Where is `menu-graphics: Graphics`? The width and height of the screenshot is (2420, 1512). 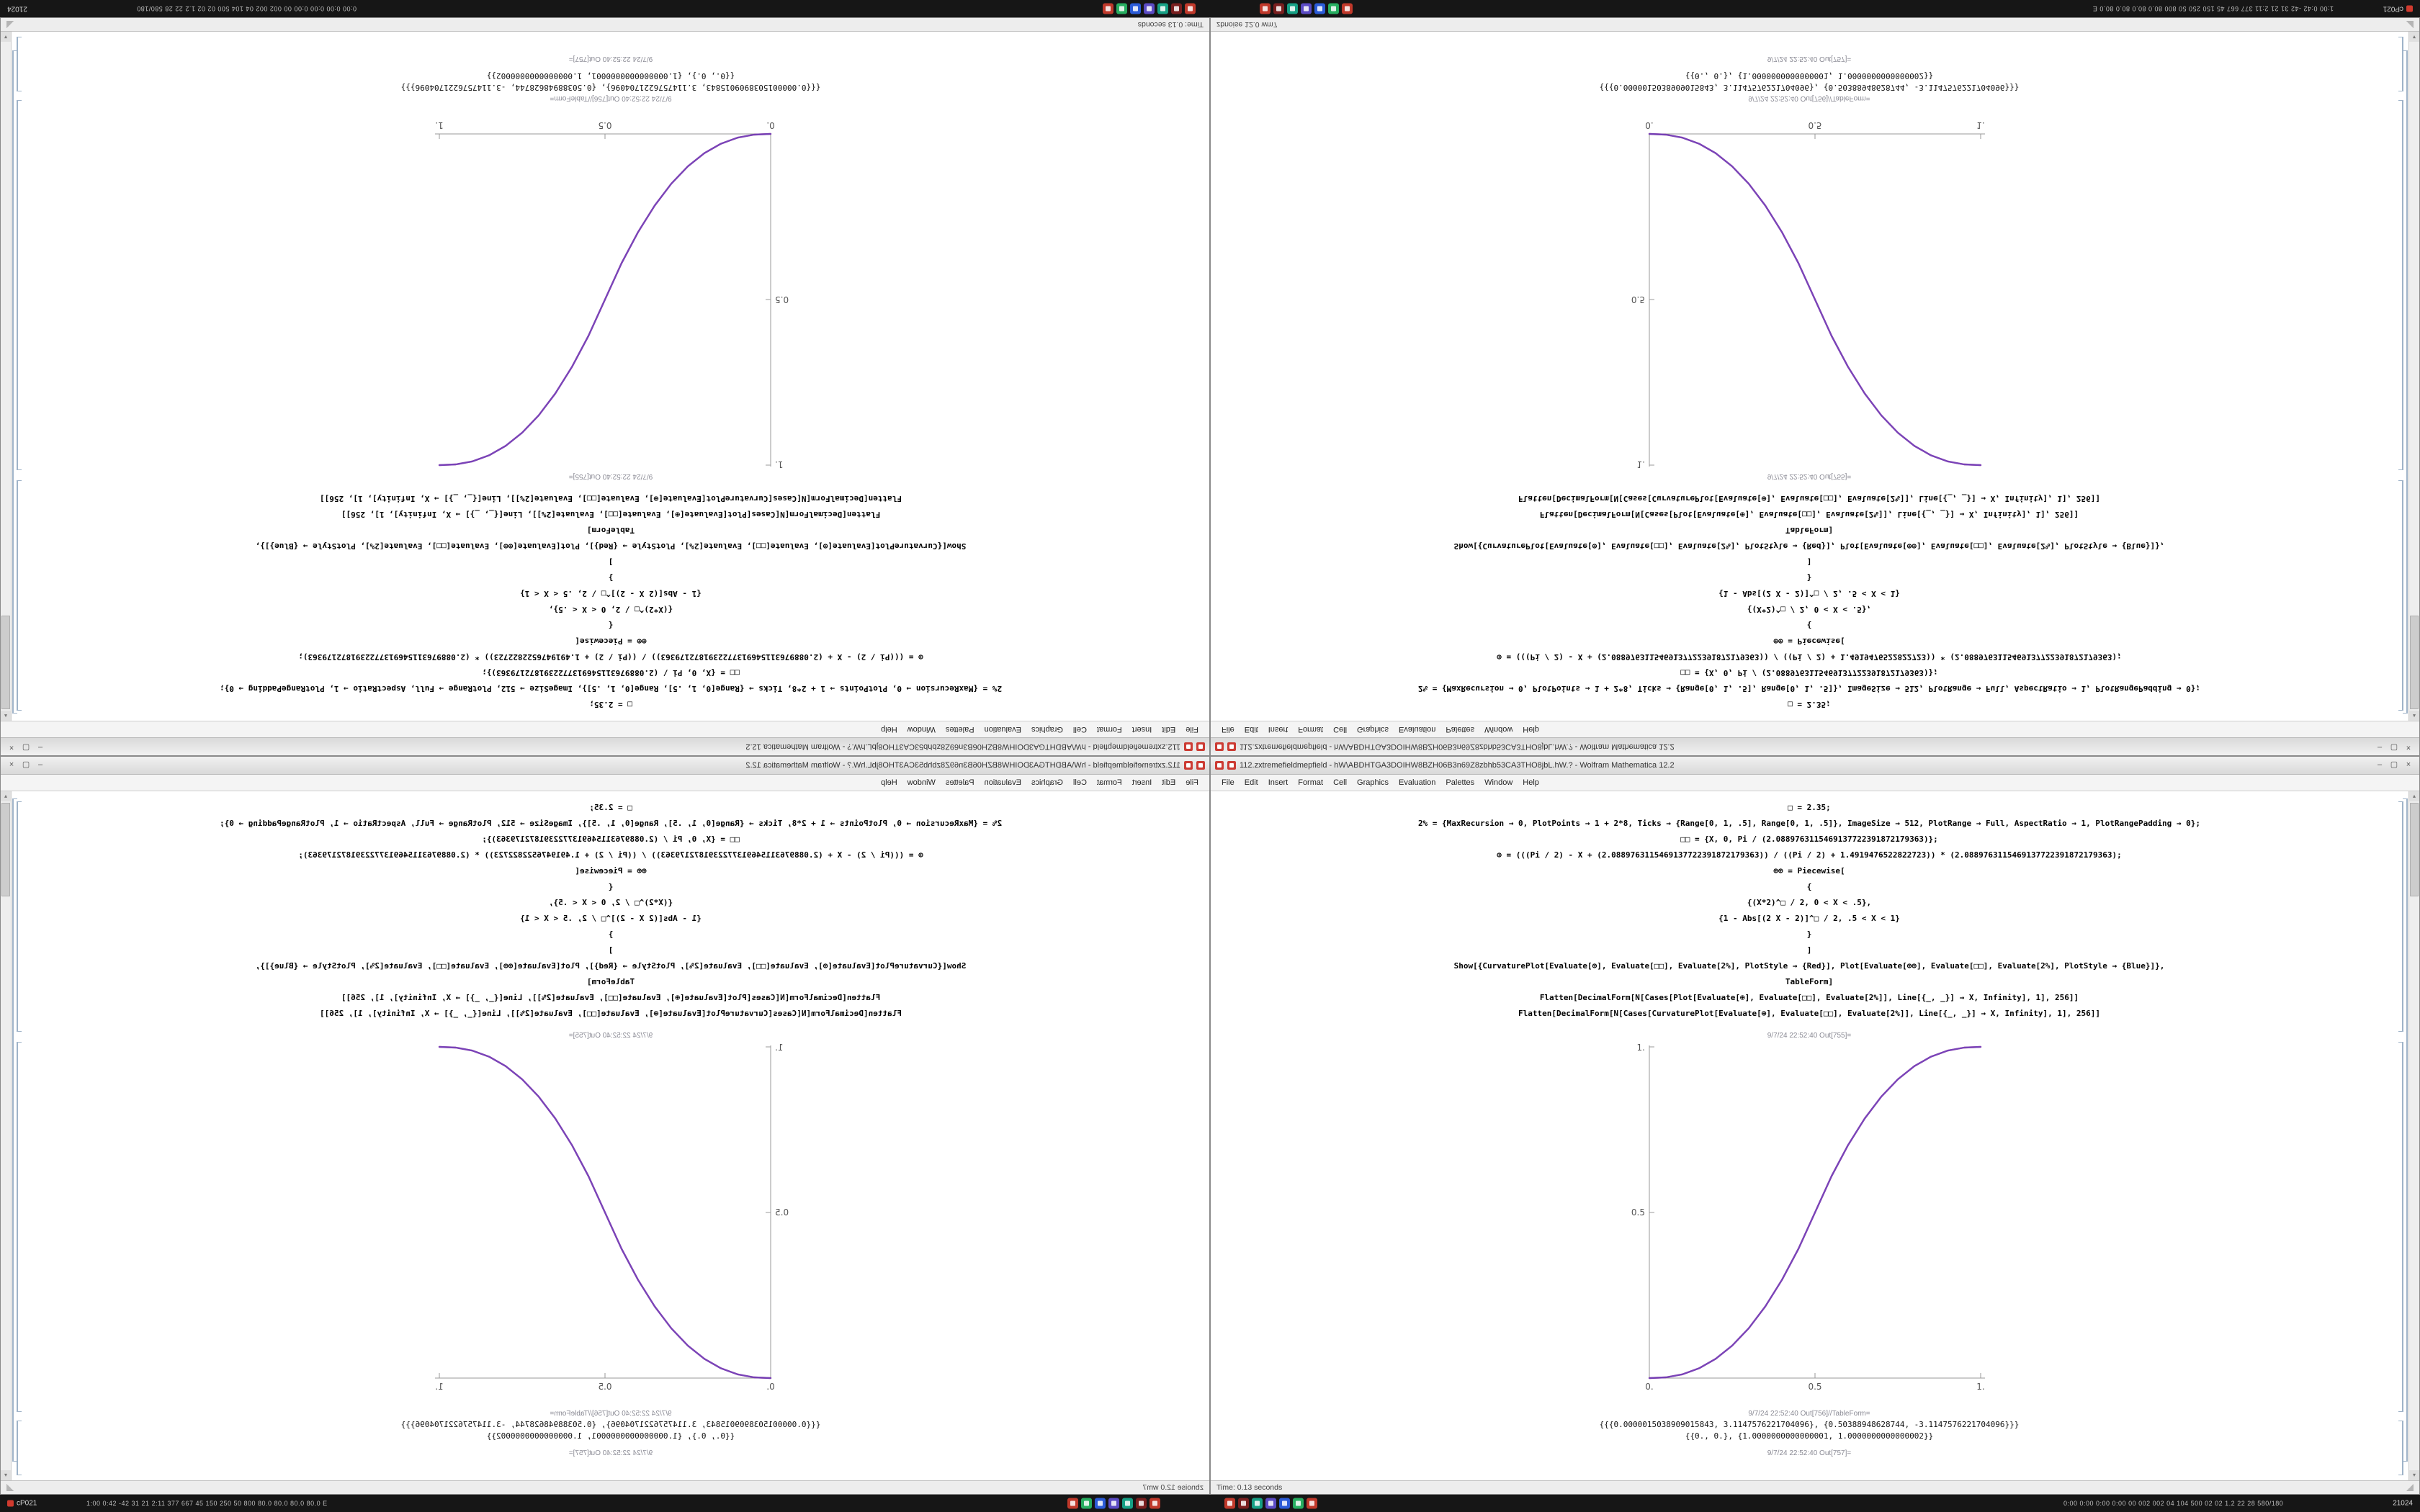
menu-graphics: Graphics is located at coordinates (1373, 782).